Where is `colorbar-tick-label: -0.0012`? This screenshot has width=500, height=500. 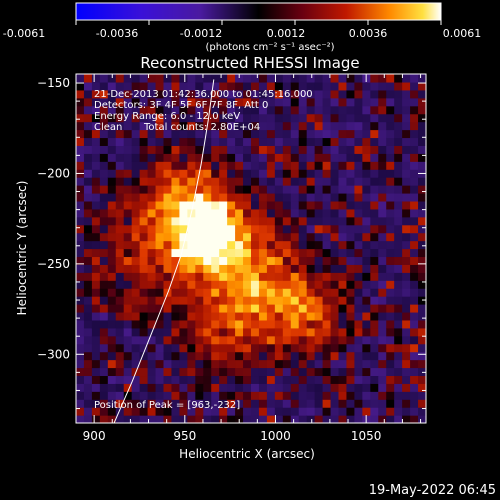 colorbar-tick-label: -0.0012 is located at coordinates (201, 33).